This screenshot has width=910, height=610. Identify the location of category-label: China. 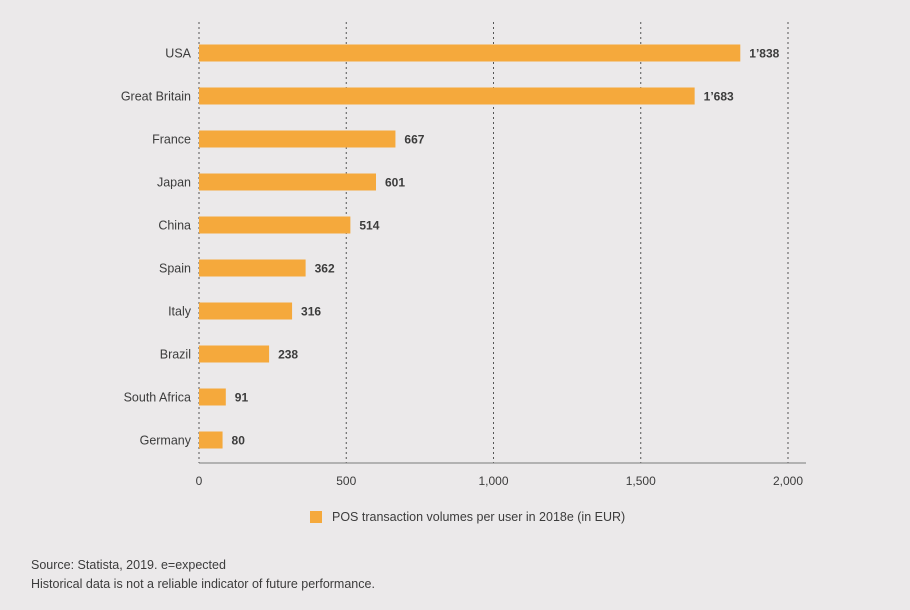
(174, 226).